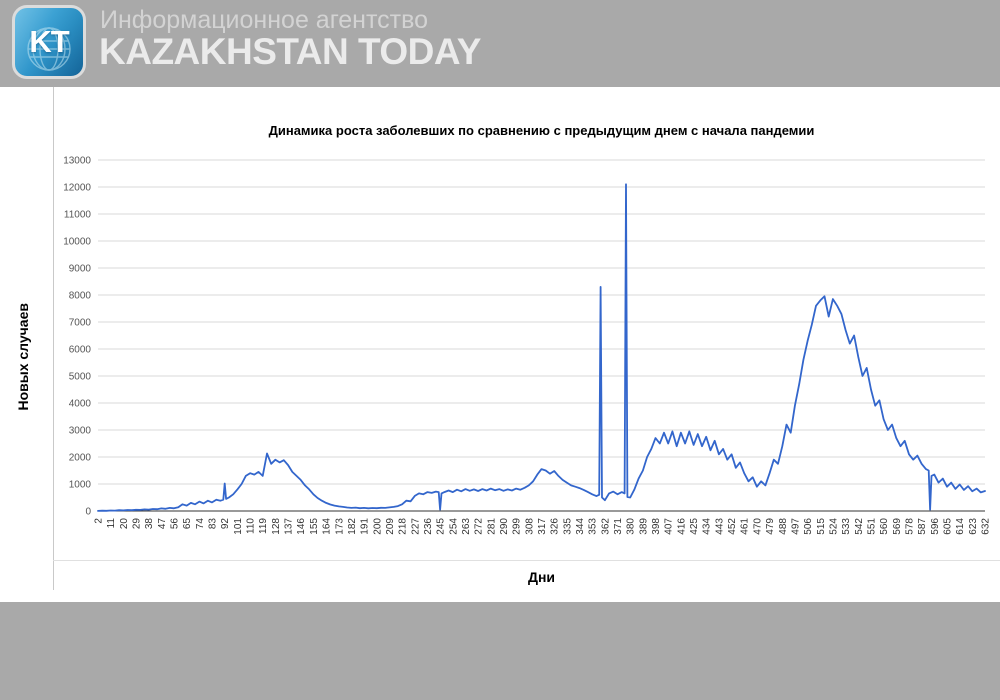  What do you see at coordinates (922, 526) in the screenshot?
I see `svg-text: 587` at bounding box center [922, 526].